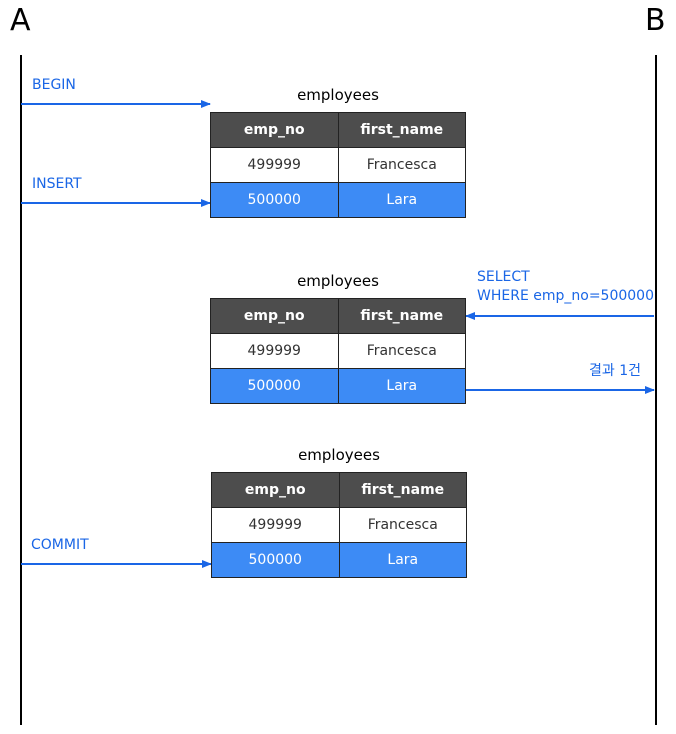 This screenshot has width=676, height=734. I want to click on select-message-line1: SELECT, so click(503, 277).